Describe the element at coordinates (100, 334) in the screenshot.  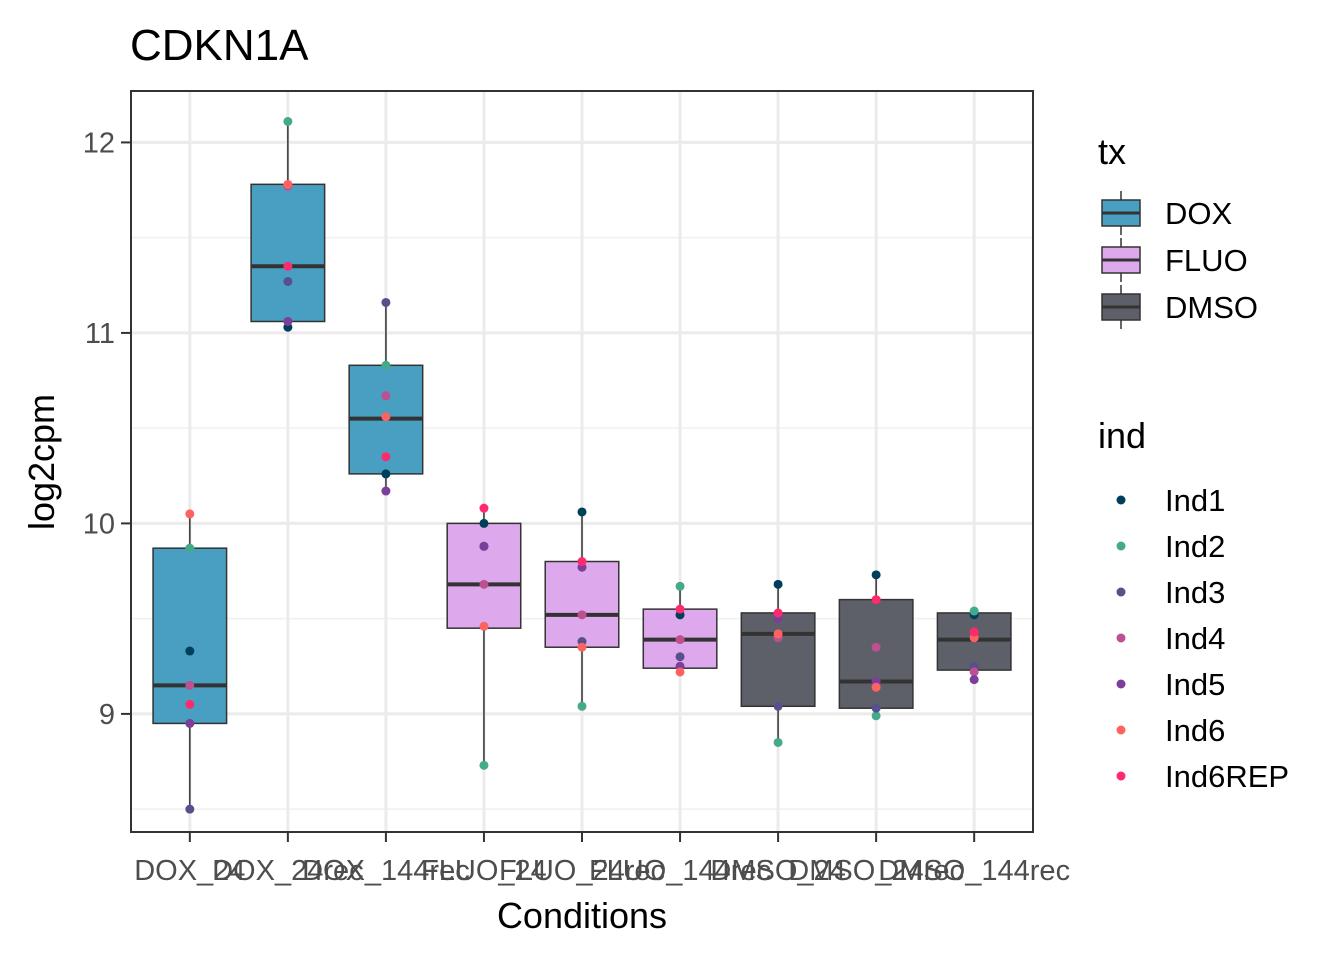
I see `y-tick-label: 11` at that location.